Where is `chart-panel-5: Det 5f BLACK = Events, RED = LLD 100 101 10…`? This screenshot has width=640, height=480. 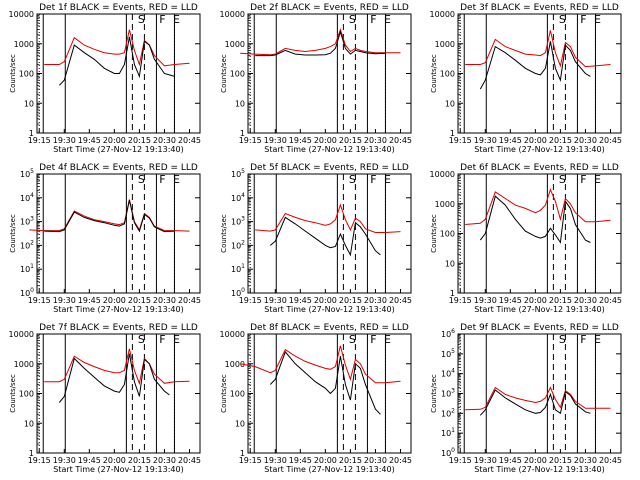
chart-panel-5: Det 5f BLACK = Events, RED = LLD 100 101 10… is located at coordinates (316, 238).